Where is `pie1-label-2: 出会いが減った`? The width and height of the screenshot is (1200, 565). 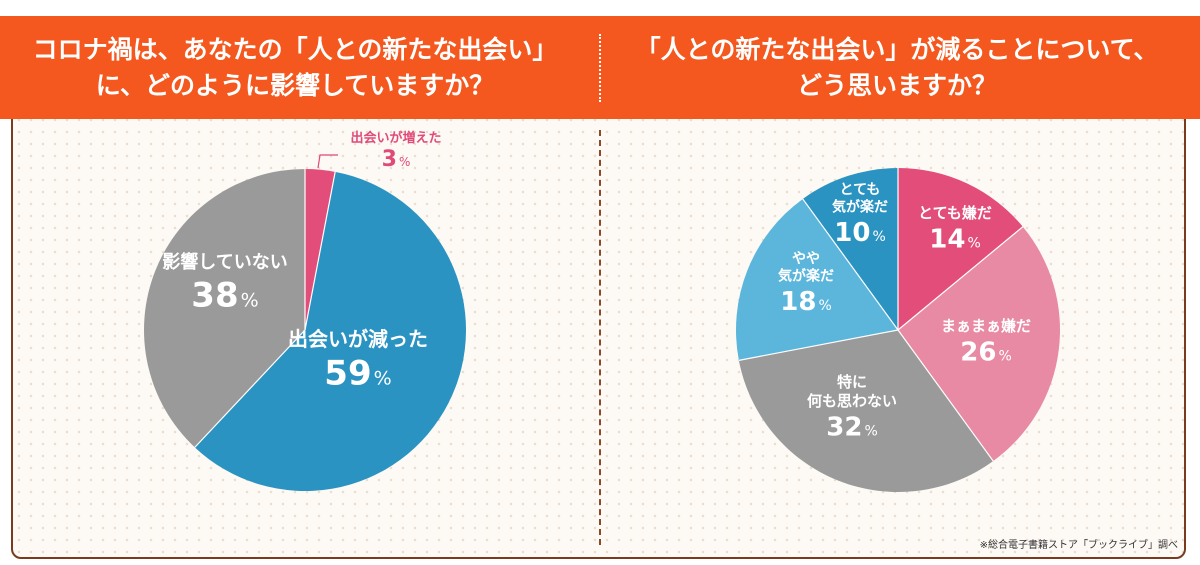
pie1-label-2: 出会いが減った is located at coordinates (358, 339).